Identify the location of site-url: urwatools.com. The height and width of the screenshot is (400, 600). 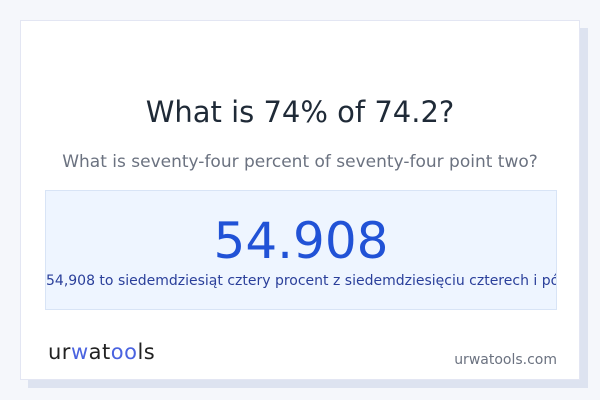
(505, 360).